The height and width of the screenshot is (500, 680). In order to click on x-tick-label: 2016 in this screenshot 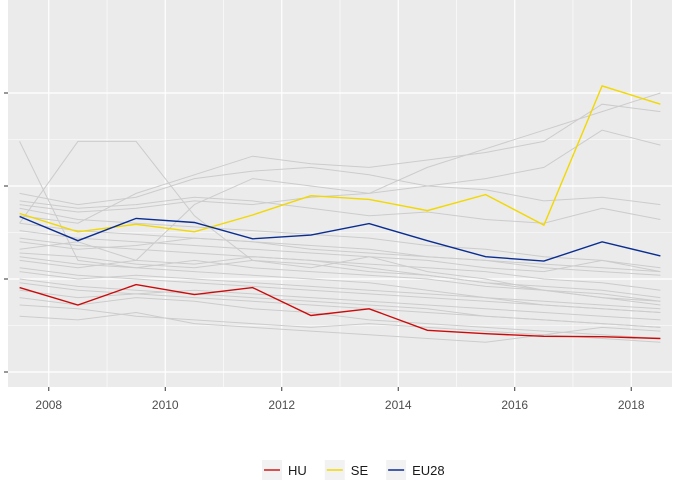, I will do `click(514, 405)`.